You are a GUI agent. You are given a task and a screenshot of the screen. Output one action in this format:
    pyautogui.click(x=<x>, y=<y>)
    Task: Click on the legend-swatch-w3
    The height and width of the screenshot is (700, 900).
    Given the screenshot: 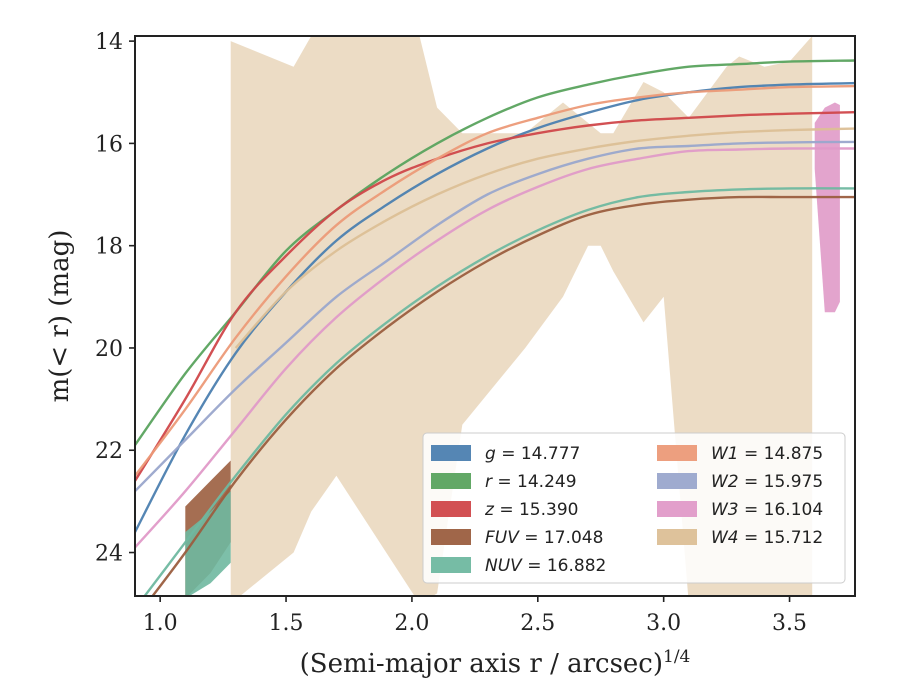 What is the action you would take?
    pyautogui.click(x=677, y=509)
    